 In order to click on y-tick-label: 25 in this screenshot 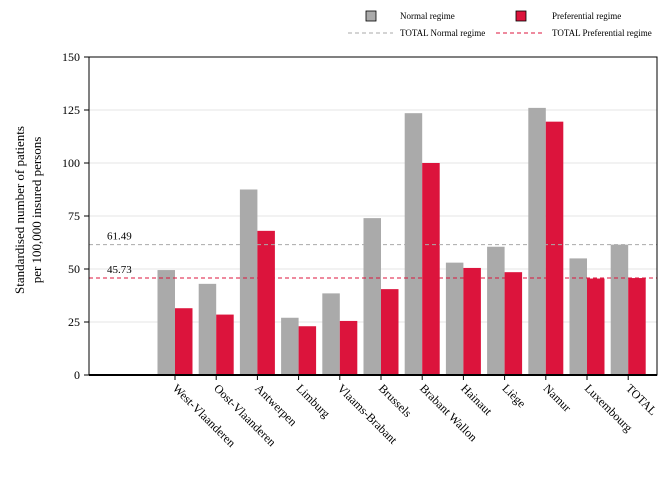, I will do `click(74, 322)`.